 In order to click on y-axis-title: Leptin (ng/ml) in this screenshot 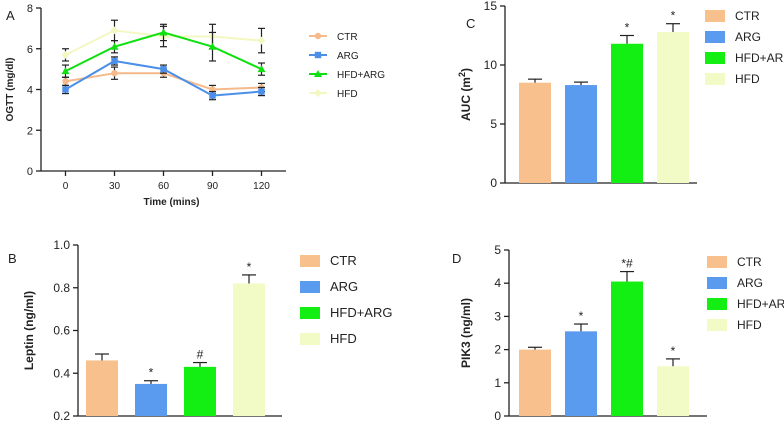, I will do `click(29, 330)`.